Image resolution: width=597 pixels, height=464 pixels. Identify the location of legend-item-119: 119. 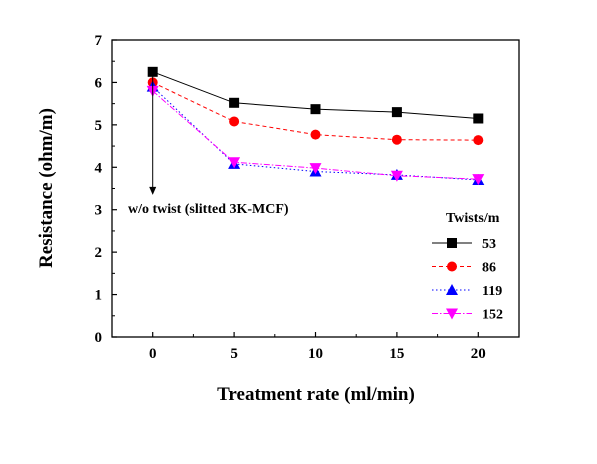
(467, 291).